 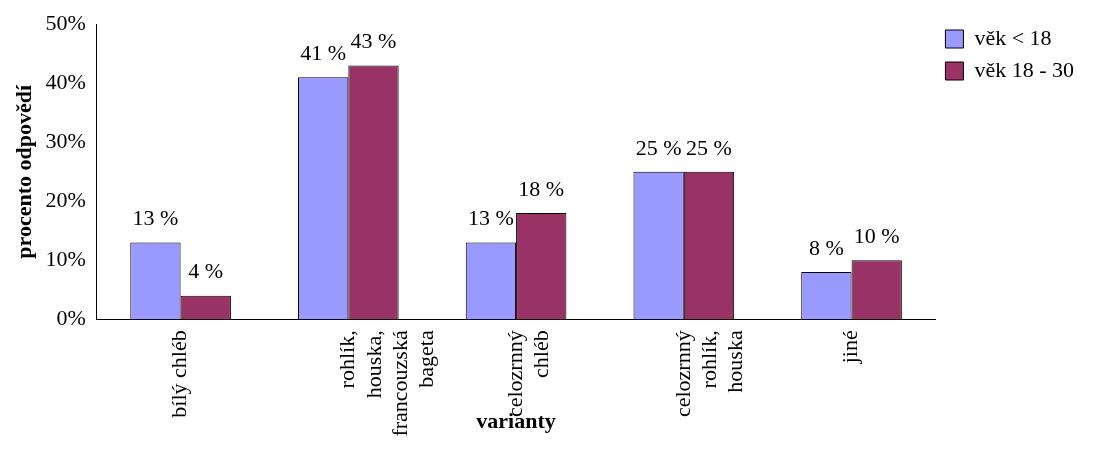 What do you see at coordinates (179, 374) in the screenshot?
I see `x-tick-label: bílý chléb` at bounding box center [179, 374].